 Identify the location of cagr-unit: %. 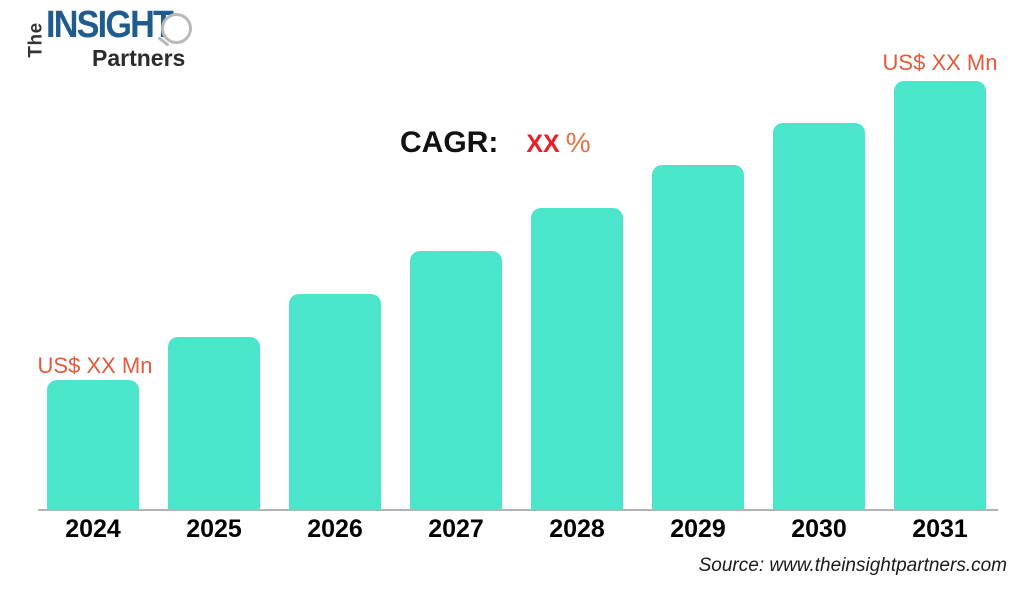
(578, 142).